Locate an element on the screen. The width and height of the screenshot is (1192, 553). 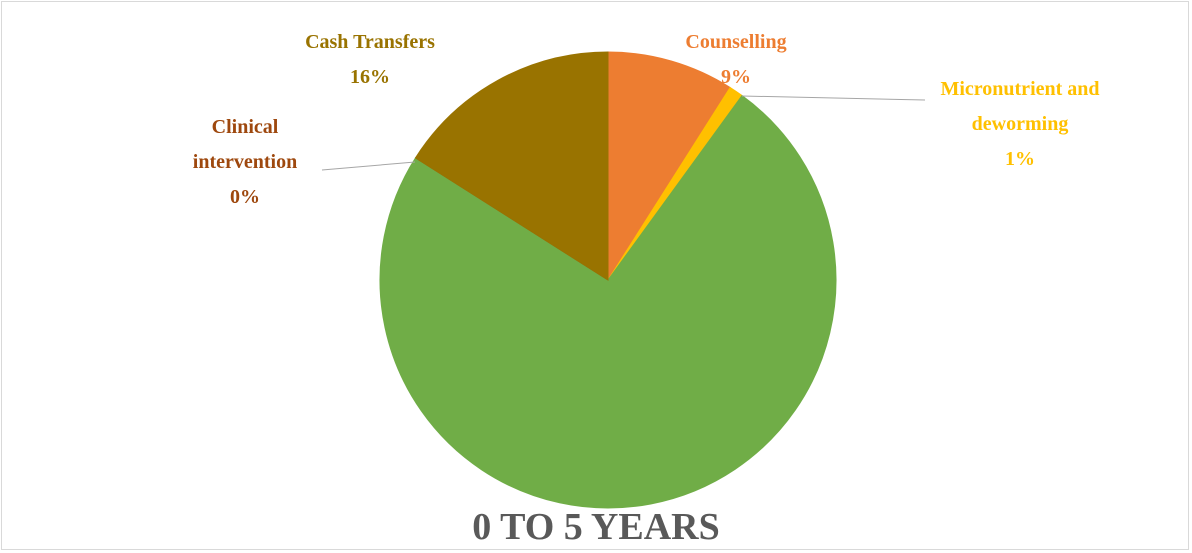
value-label: 1% is located at coordinates (1020, 159).